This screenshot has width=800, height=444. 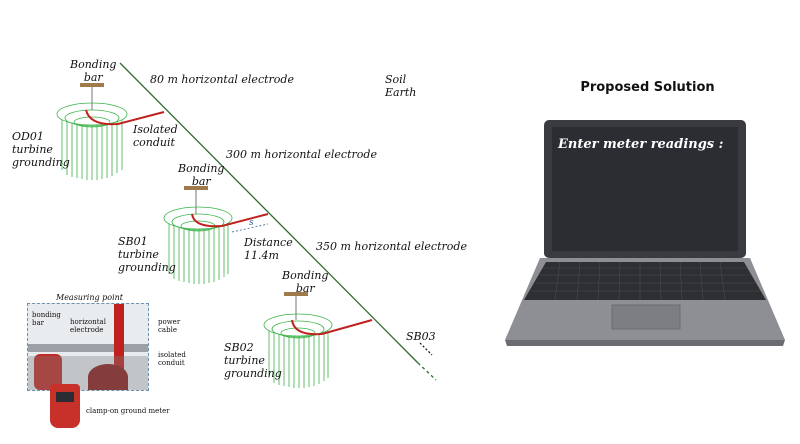 What do you see at coordinates (92, 85) in the screenshot?
I see `od01-bonding-bar` at bounding box center [92, 85].